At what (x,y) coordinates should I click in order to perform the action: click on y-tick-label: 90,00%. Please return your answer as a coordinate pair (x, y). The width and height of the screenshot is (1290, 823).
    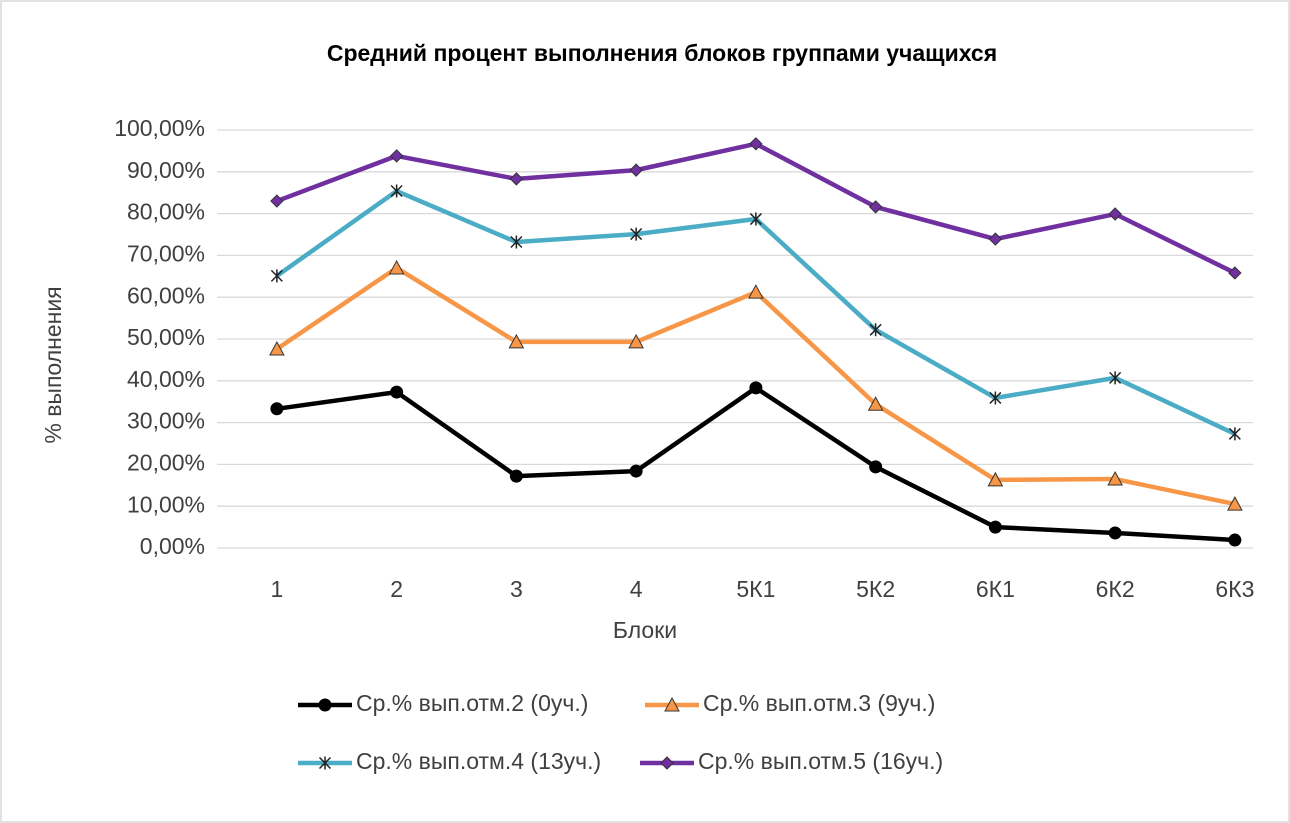
    Looking at the image, I should click on (166, 170).